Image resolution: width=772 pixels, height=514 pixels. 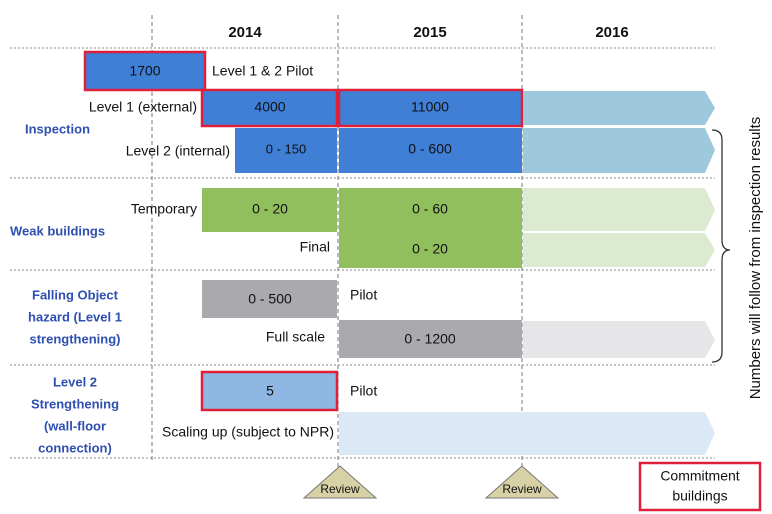 I want to click on cell-value: 4000, so click(x=269, y=107).